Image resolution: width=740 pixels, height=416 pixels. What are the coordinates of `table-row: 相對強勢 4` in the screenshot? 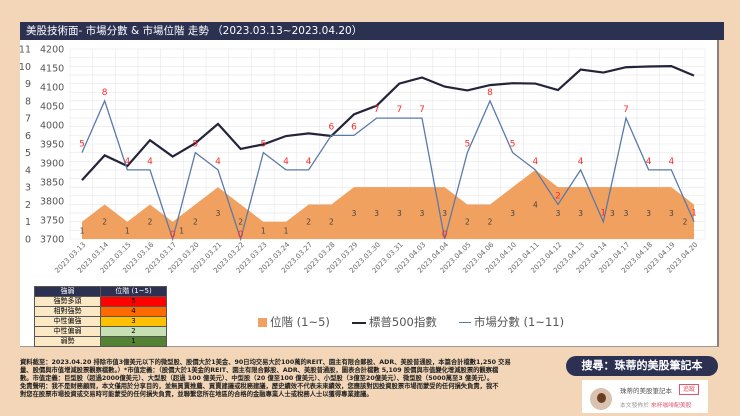 It's located at (100, 311).